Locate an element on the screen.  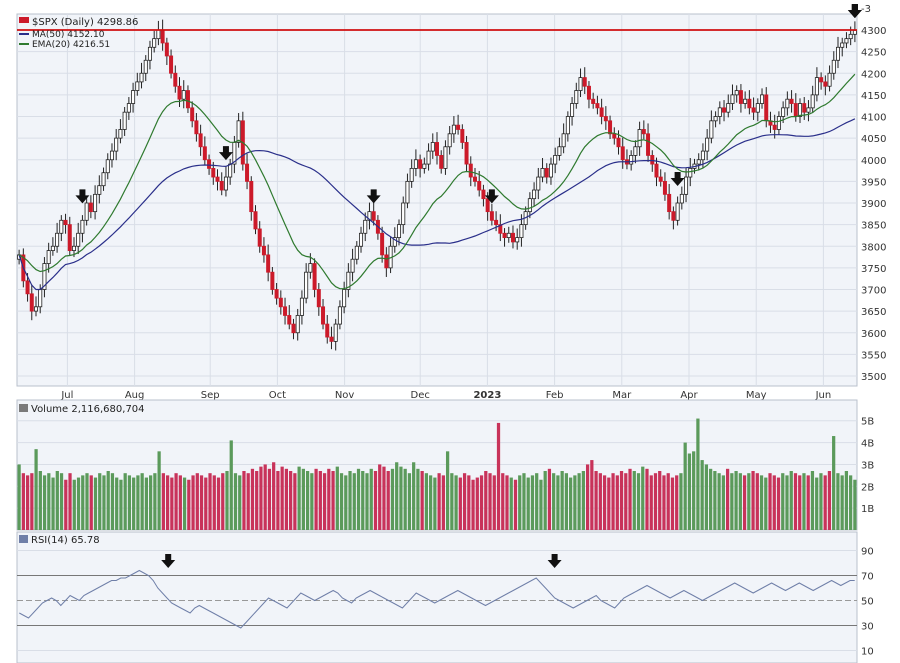
rsi-y-tick: 10 is located at coordinates (867, 652).